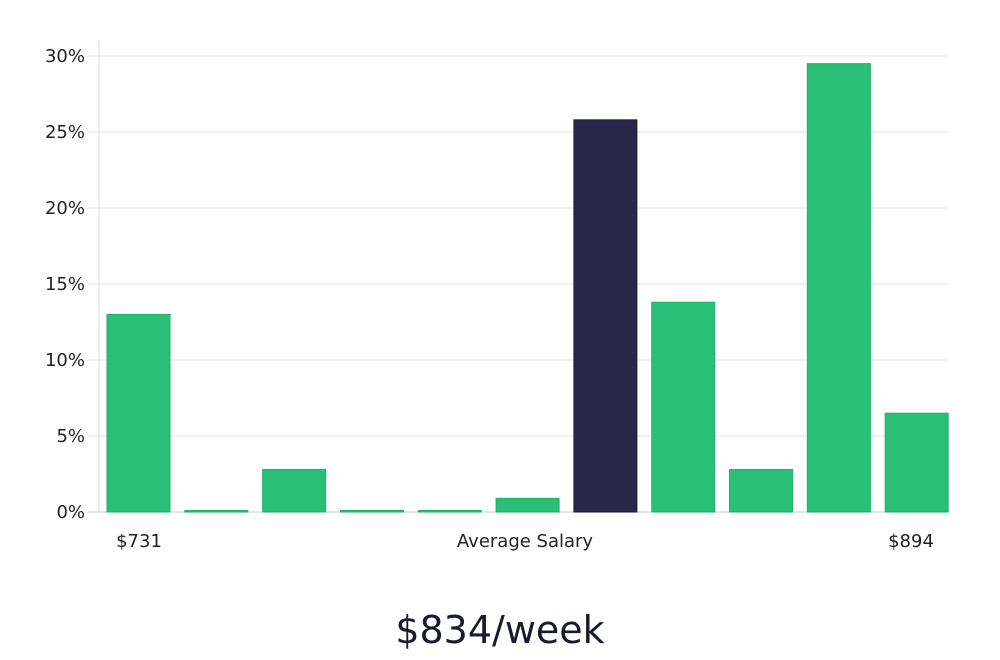 The image size is (1000, 660). I want to click on y-tick-label: 15%, so click(65, 284).